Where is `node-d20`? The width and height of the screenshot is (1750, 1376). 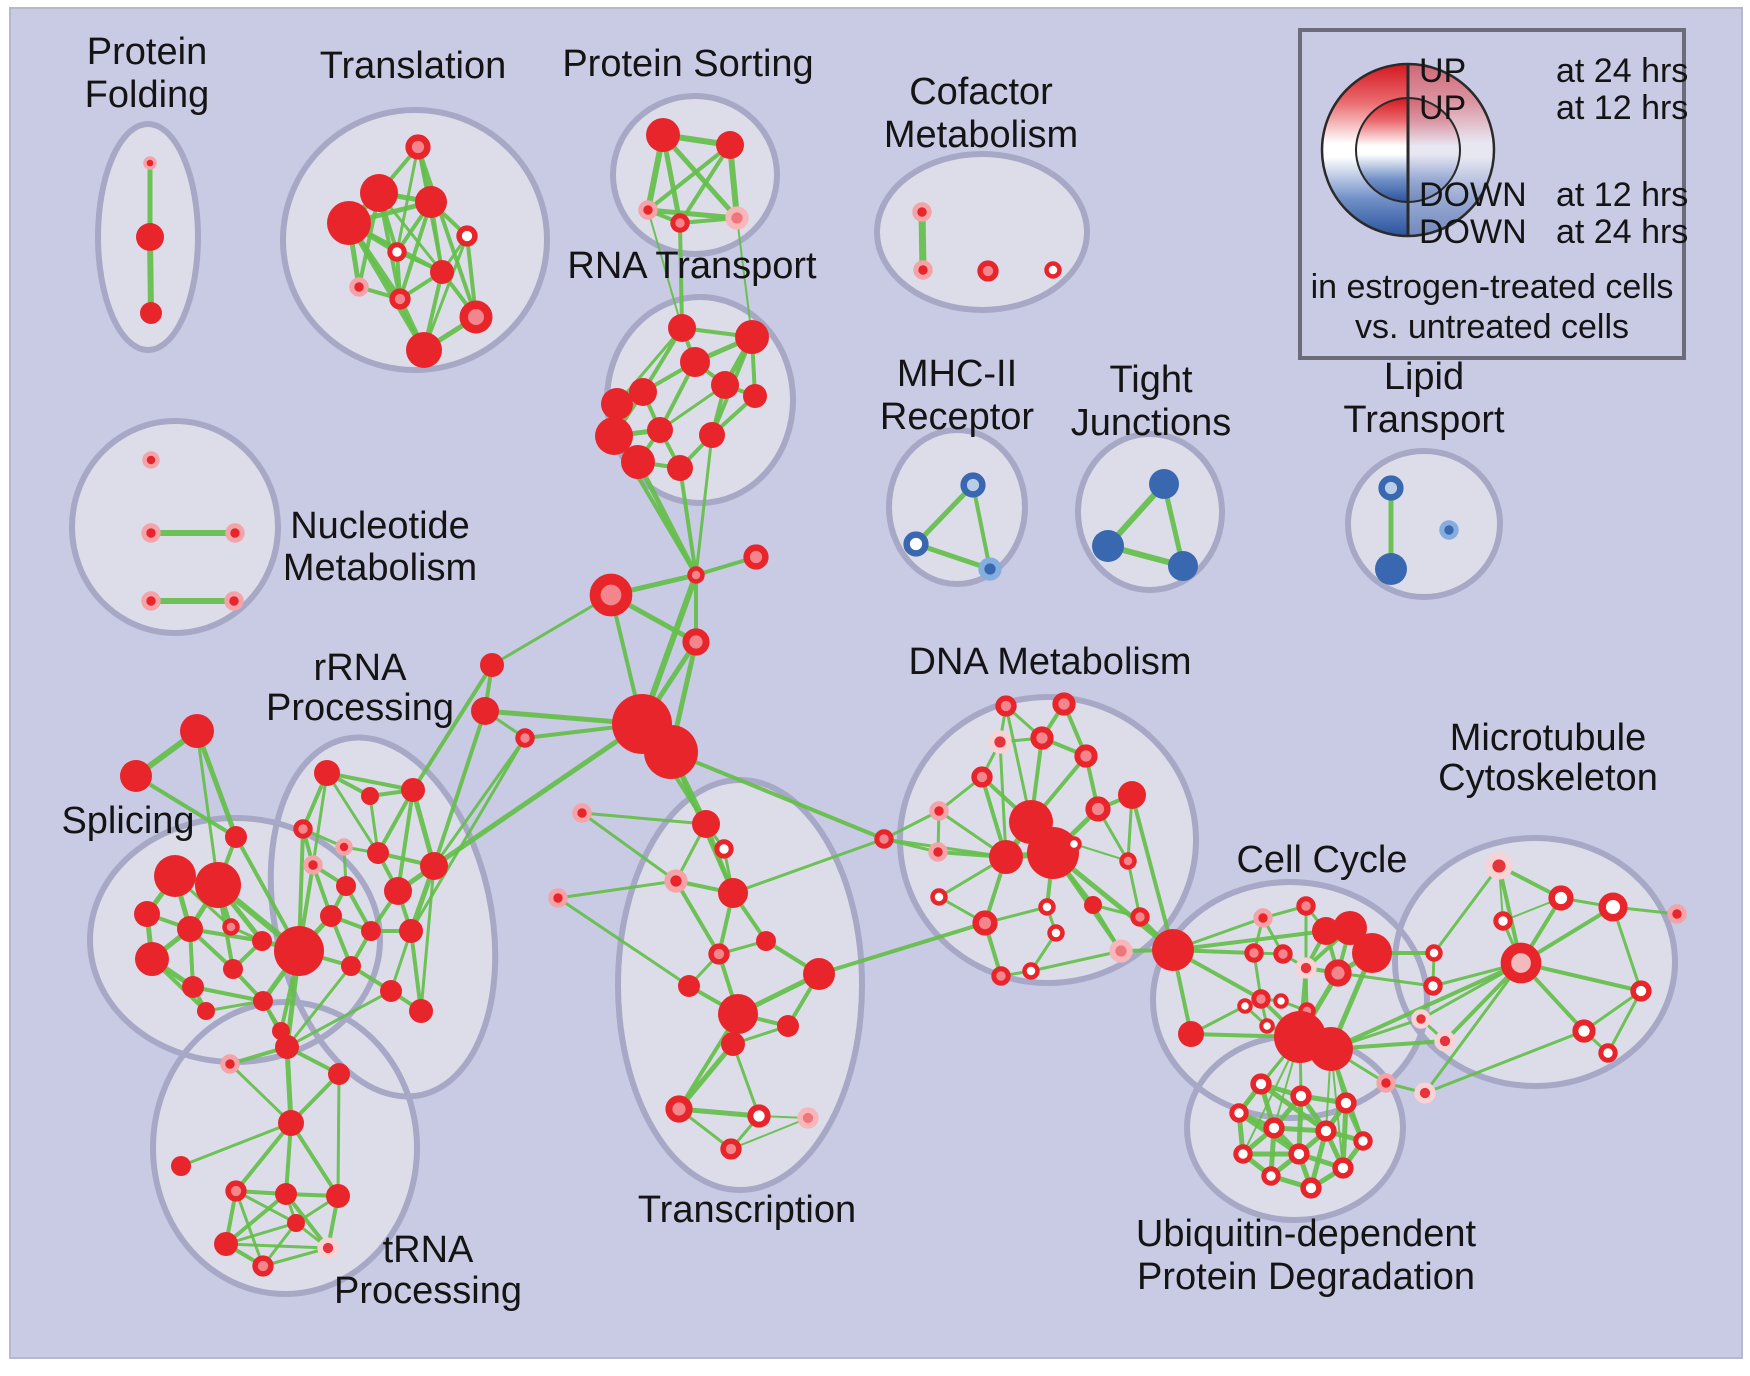 node-d20 is located at coordinates (1140, 917).